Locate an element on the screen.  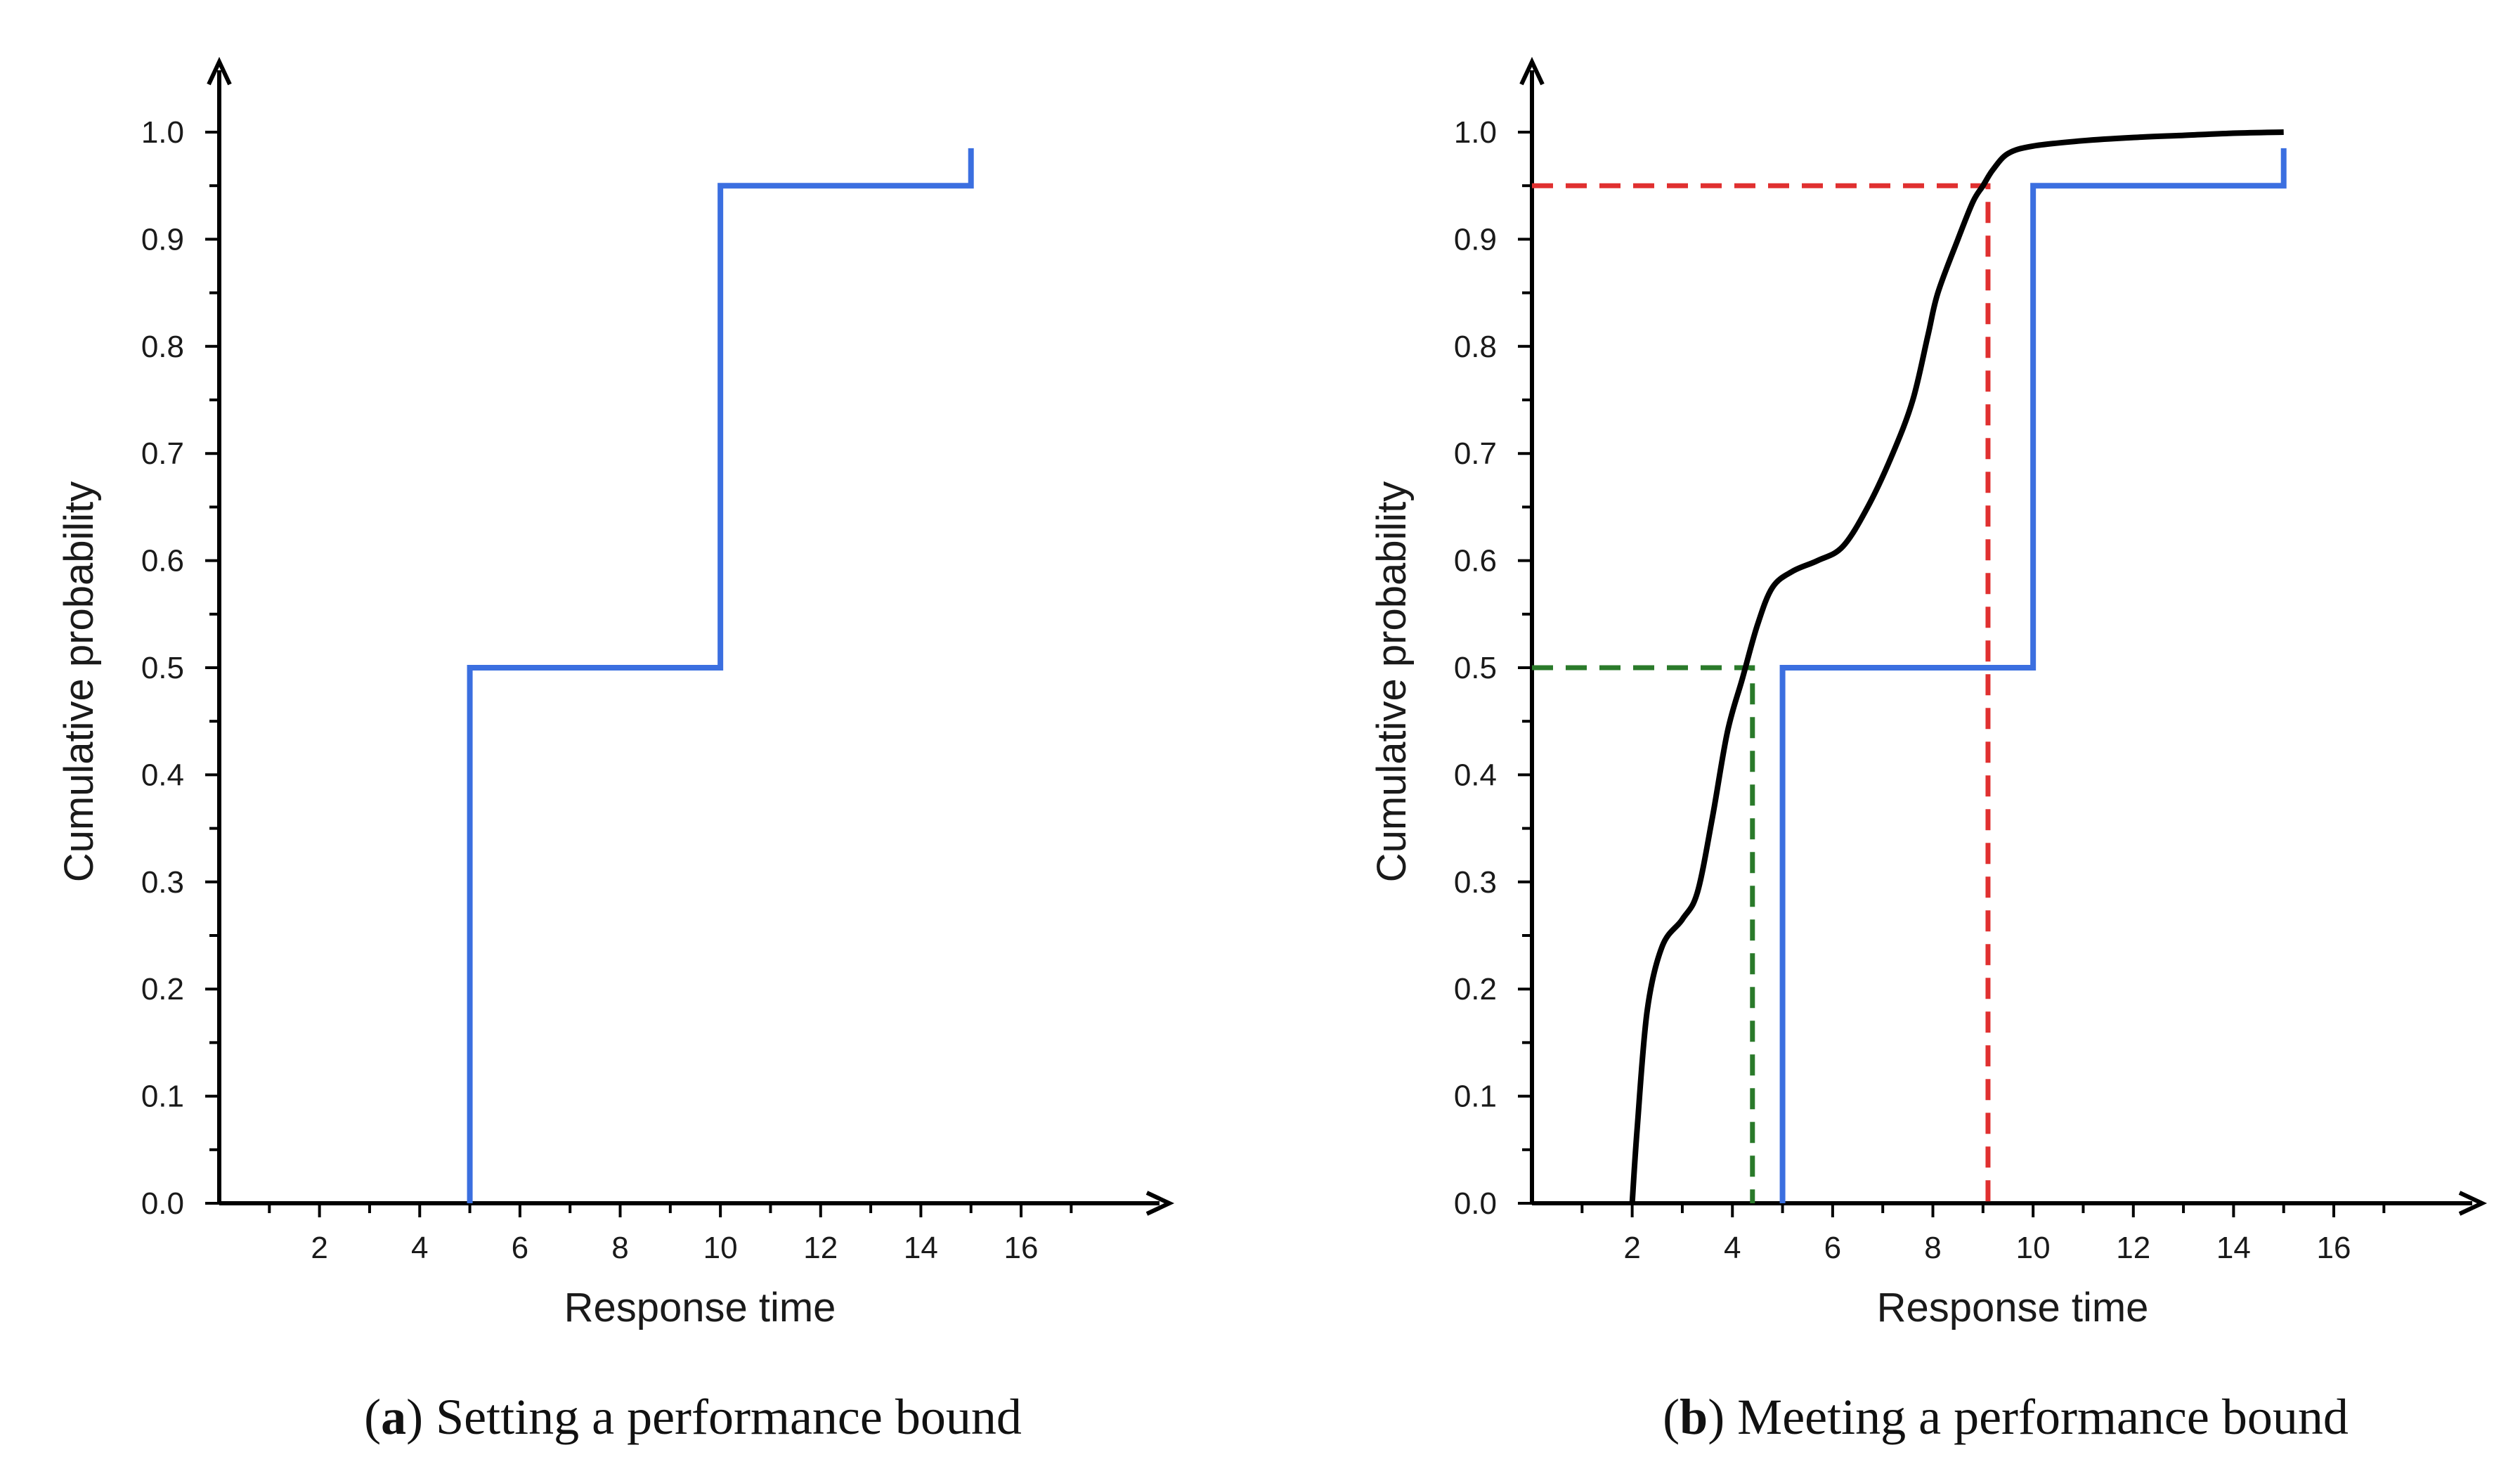
caption-text: Meeting a performance bound is located at coordinates (2043, 1417).